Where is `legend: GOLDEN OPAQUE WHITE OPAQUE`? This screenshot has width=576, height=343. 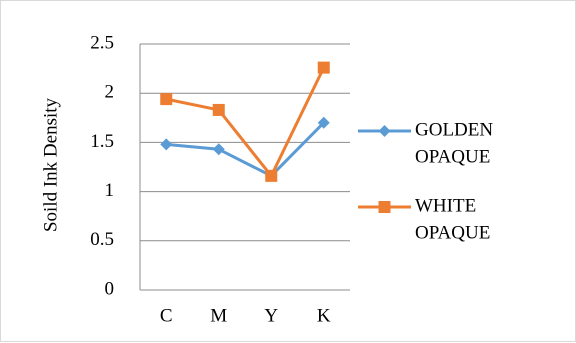 legend: GOLDEN OPAQUE WHITE OPAQUE is located at coordinates (425, 181).